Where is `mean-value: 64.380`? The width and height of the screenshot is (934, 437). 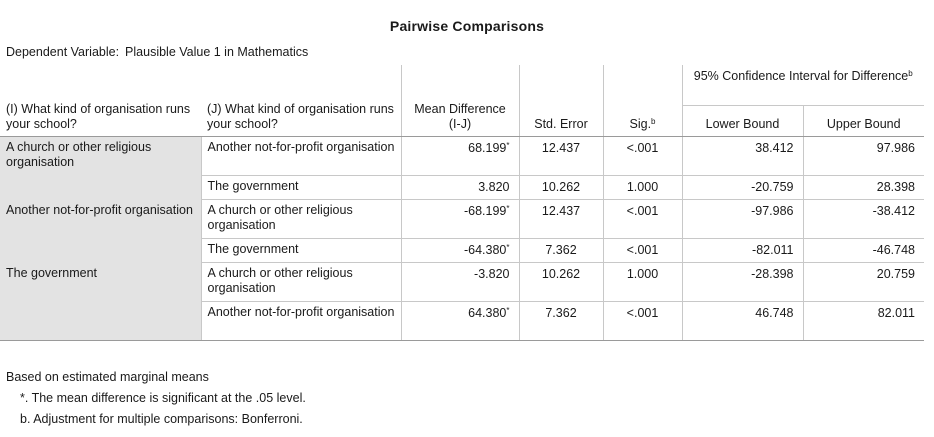
mean-value: 64.380 is located at coordinates (487, 313).